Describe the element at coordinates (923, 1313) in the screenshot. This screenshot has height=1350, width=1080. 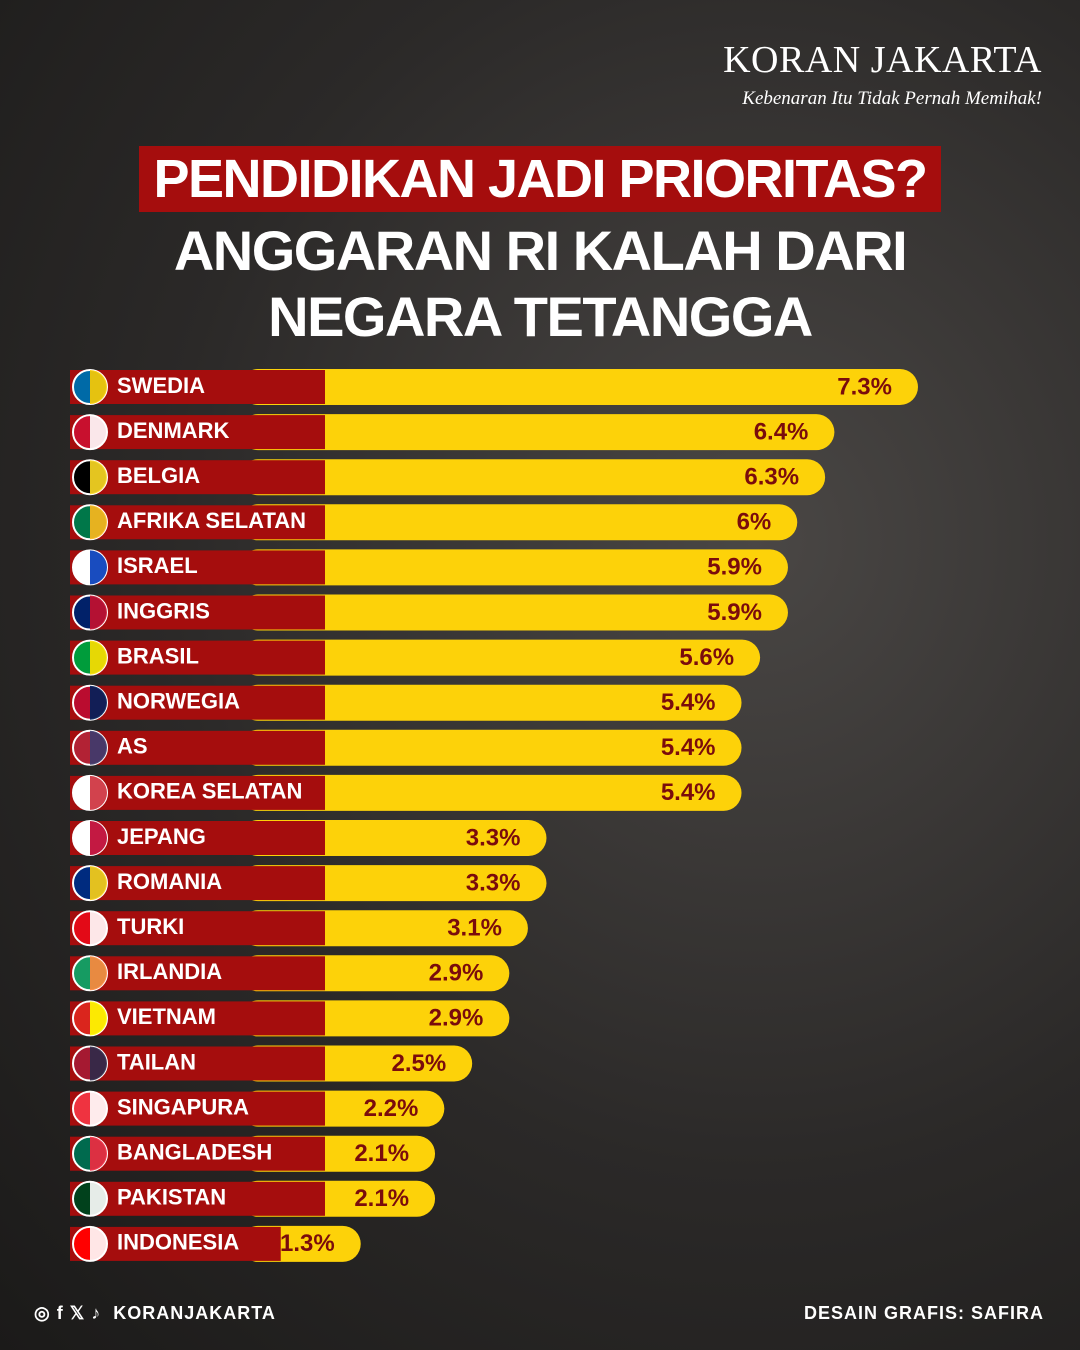
I see `credit: DESAIN GRAFIS: SAFIRA` at that location.